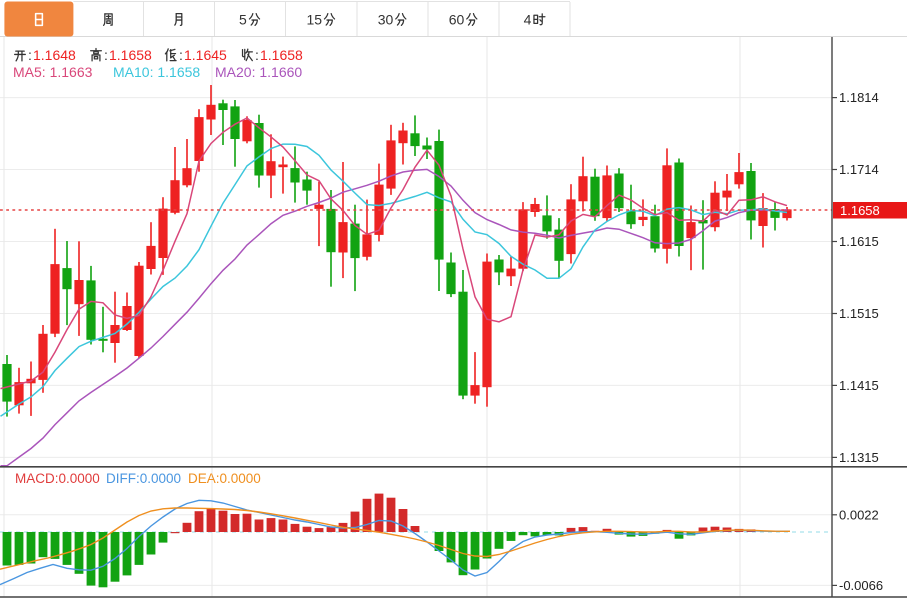  I want to click on svg-text: 1.1645, so click(205, 55).